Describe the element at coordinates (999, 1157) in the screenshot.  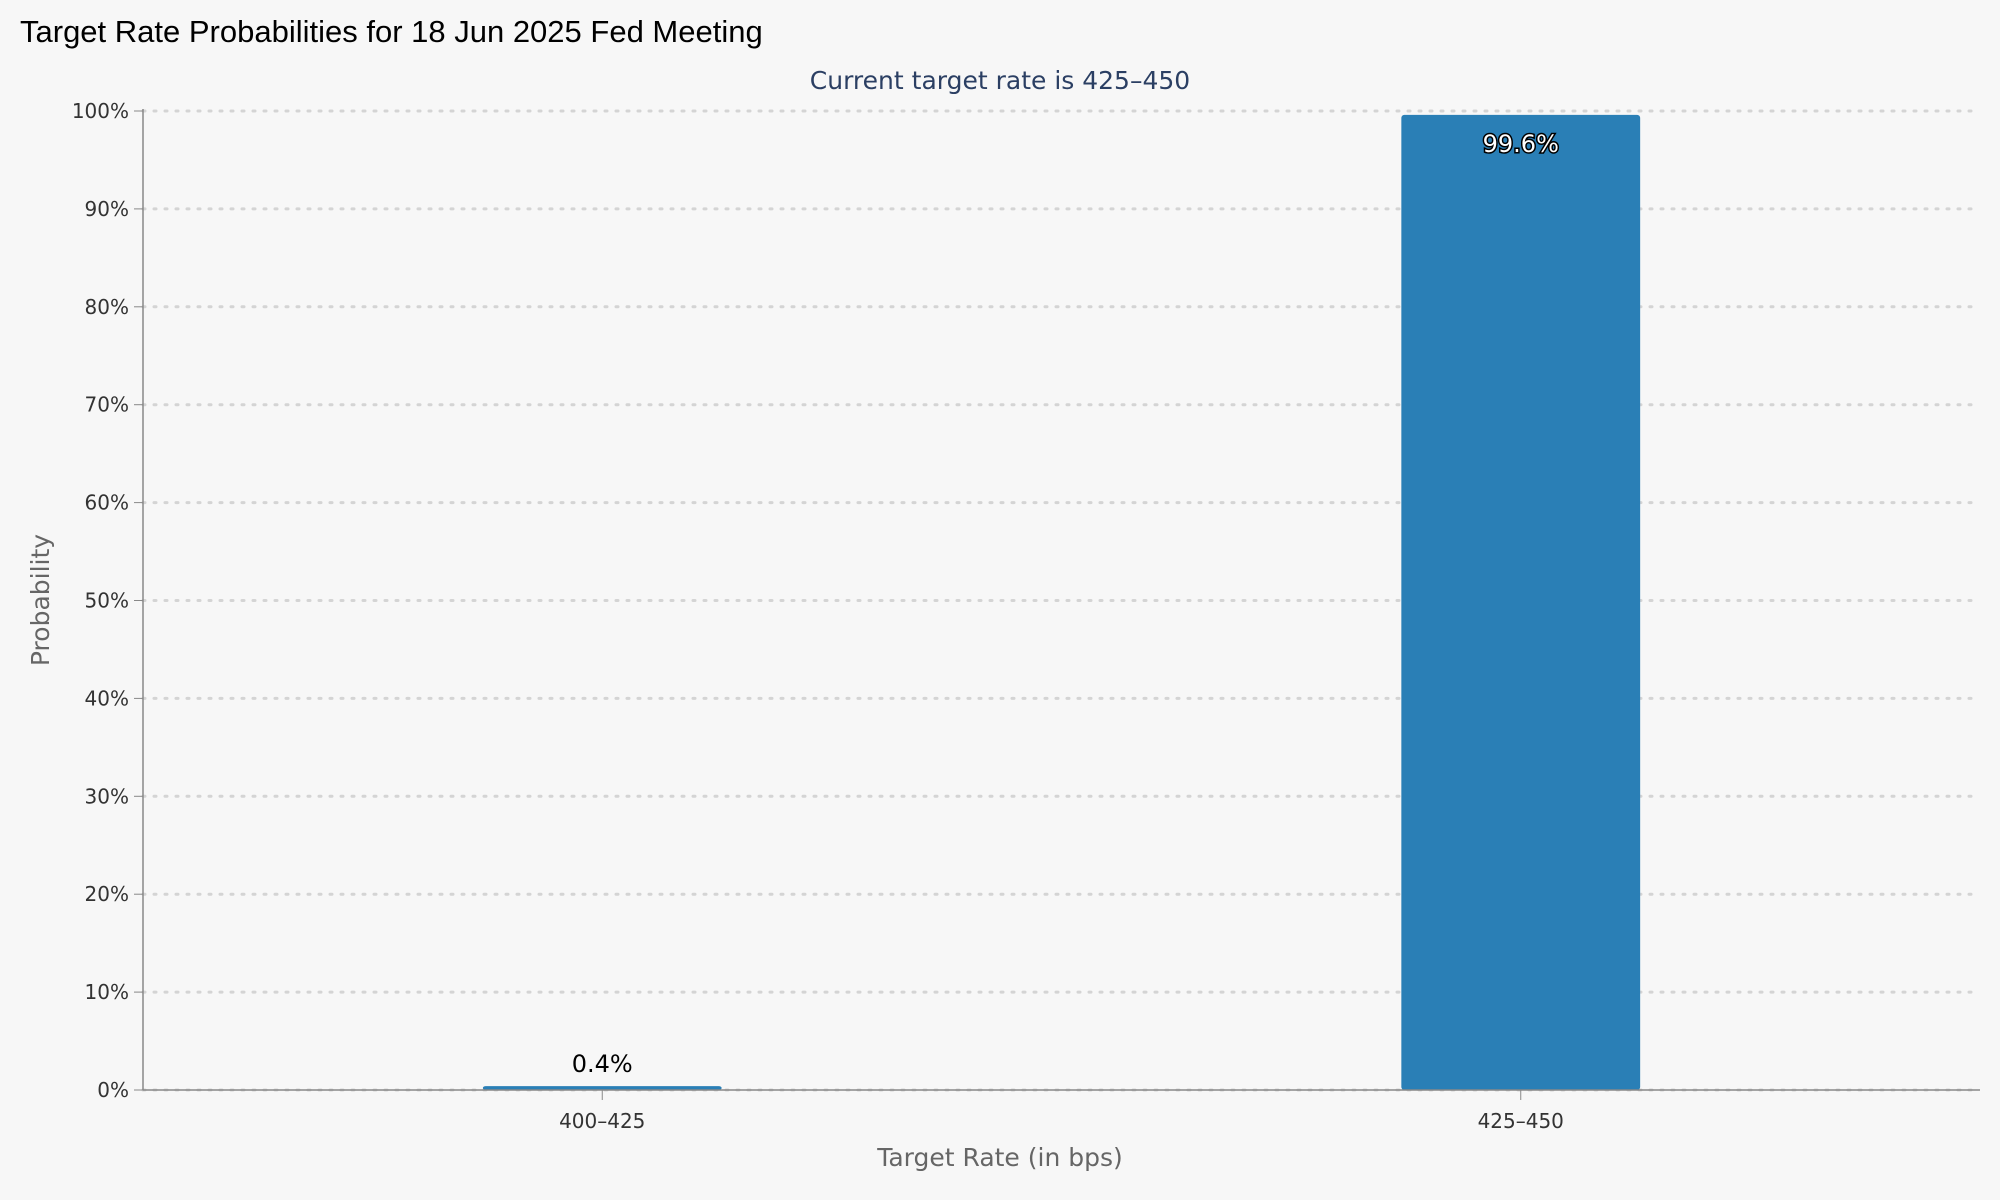
I see `x-axis-title: Target Rate (in bps)` at that location.